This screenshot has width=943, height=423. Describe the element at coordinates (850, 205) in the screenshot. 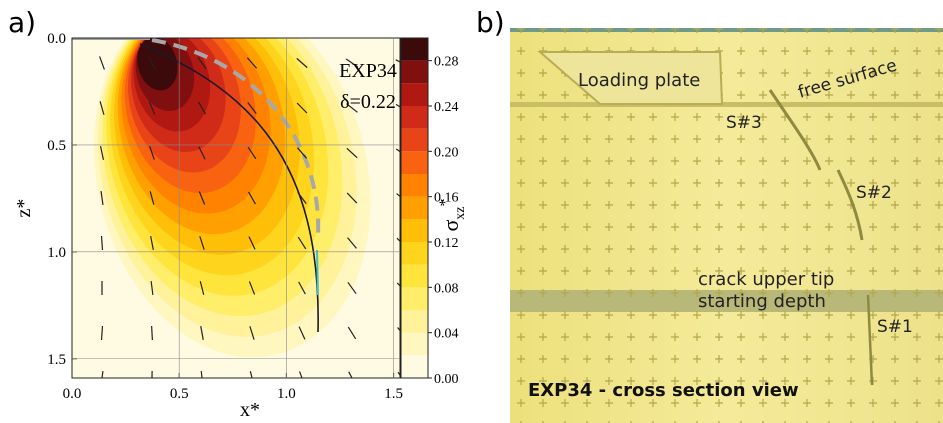

I see `crack-s2` at that location.